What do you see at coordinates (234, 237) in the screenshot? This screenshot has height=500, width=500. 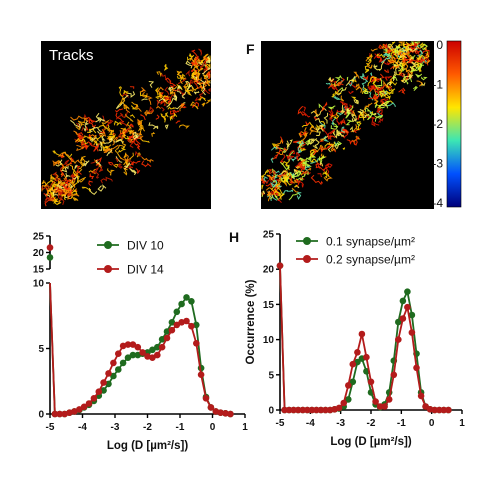 I see `panel-letter: H` at bounding box center [234, 237].